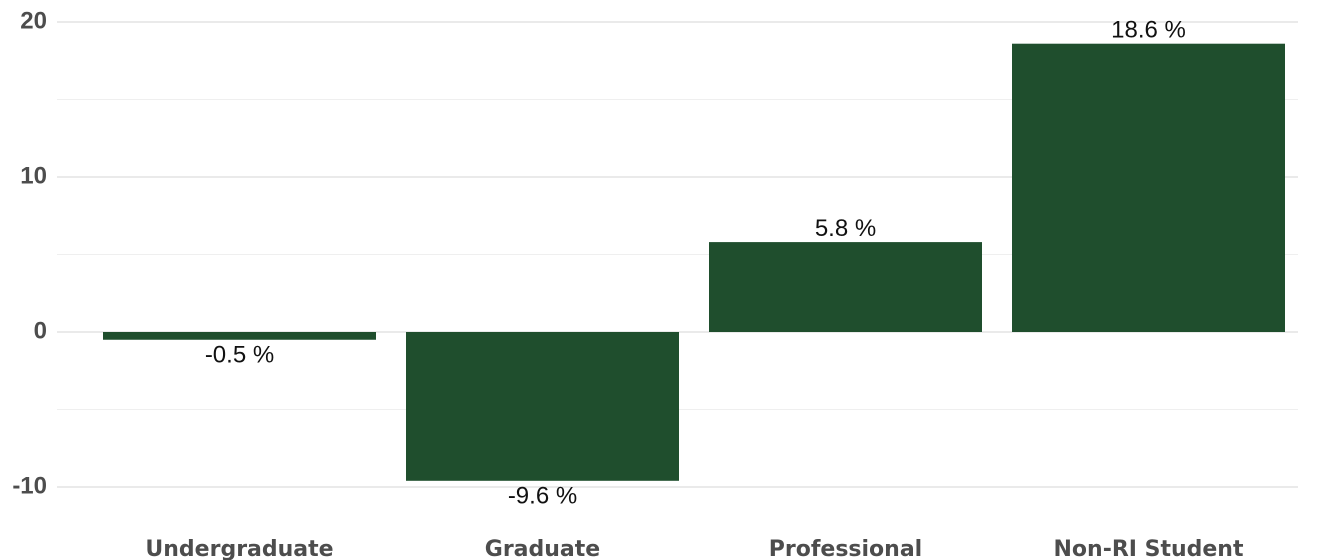 The image size is (1325, 560). Describe the element at coordinates (29, 253) in the screenshot. I see `y-axis-ticks: -10 0 10 20` at that location.